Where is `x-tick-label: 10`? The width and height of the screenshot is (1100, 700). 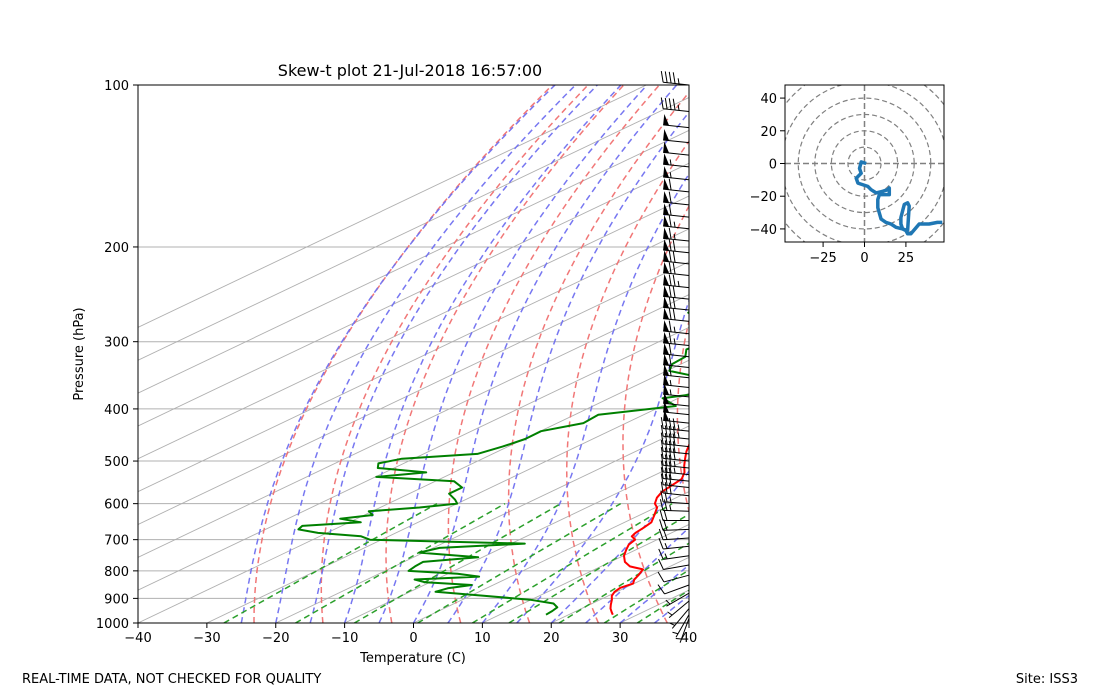 x-tick-label: 10 is located at coordinates (482, 638).